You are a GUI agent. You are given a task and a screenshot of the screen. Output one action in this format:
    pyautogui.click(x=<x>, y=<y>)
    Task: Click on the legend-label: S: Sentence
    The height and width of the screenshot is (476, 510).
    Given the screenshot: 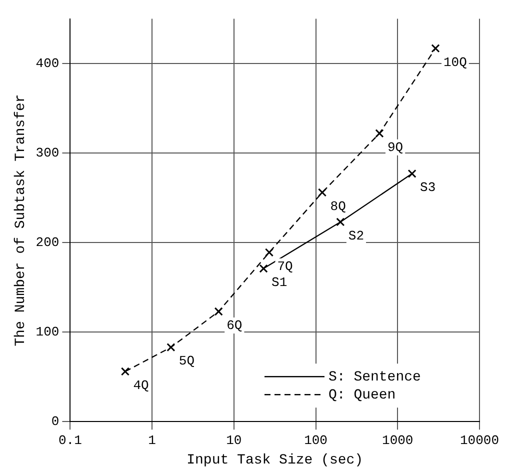 What is the action you would take?
    pyautogui.click(x=374, y=377)
    